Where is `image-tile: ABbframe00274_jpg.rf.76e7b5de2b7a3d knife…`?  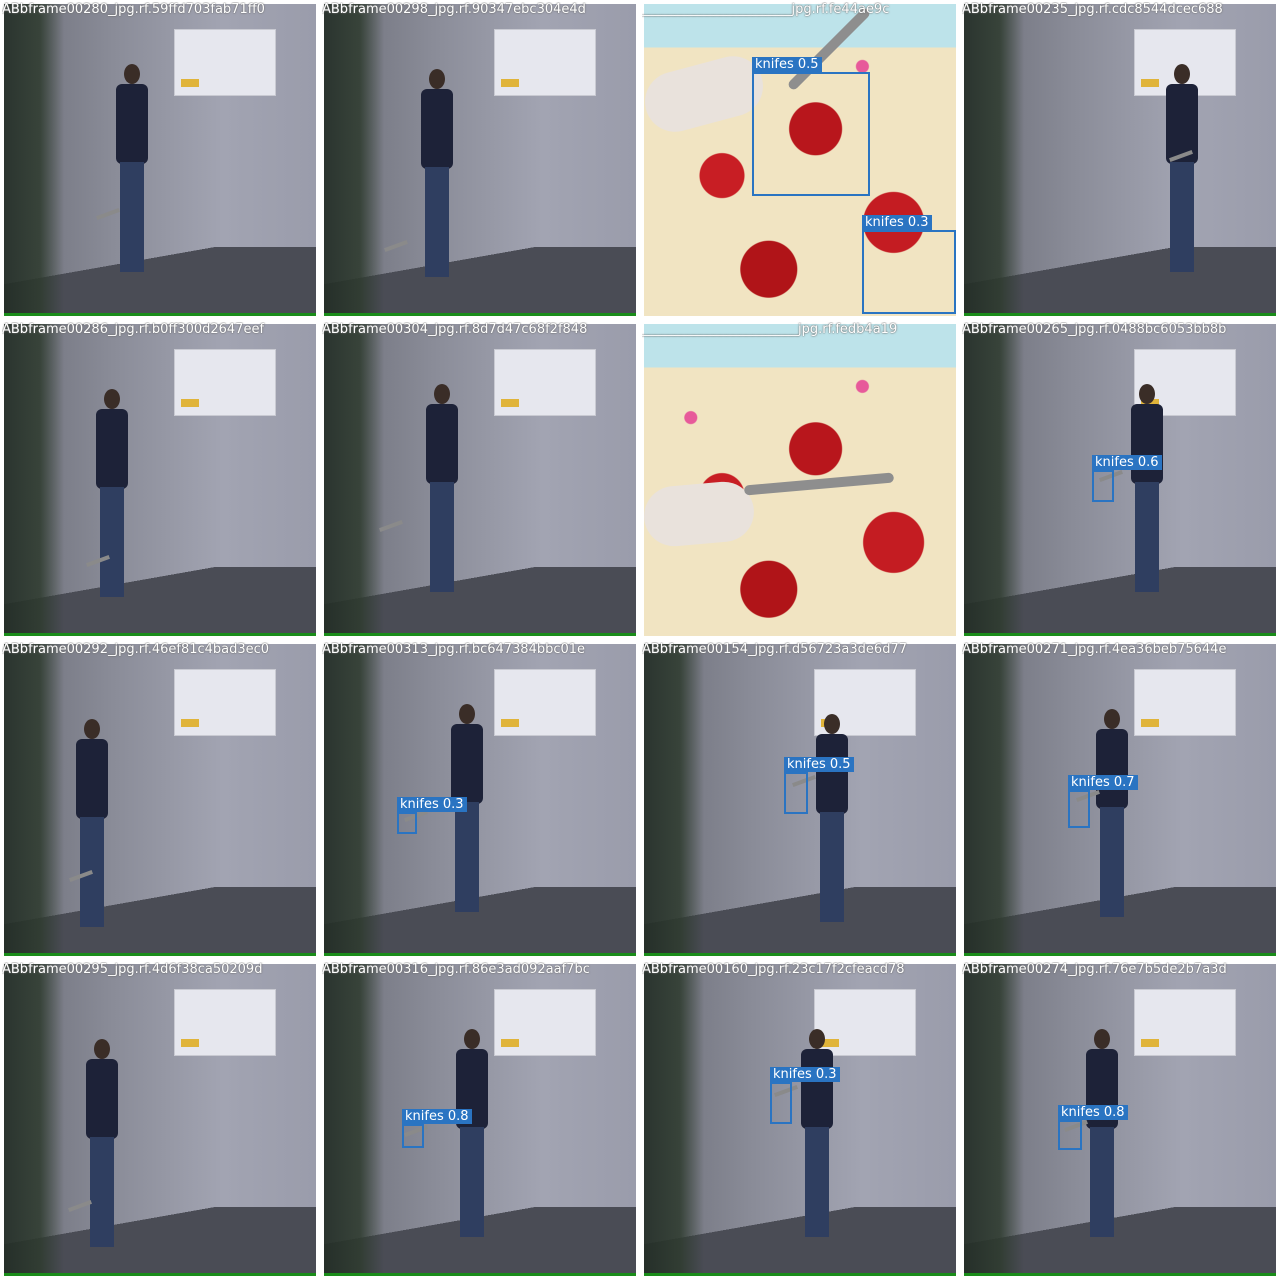
image-tile: ABbframe00274_jpg.rf.76e7b5de2b7a3d knife… is located at coordinates (1120, 1120).